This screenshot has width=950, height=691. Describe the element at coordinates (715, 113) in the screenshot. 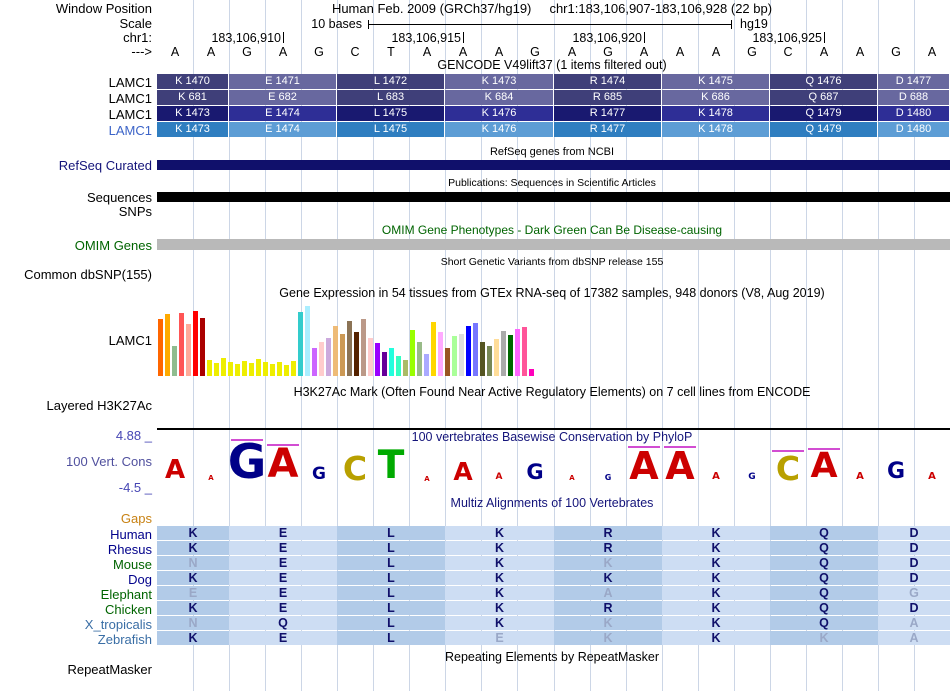

I see `codon-cell: K 1478` at that location.